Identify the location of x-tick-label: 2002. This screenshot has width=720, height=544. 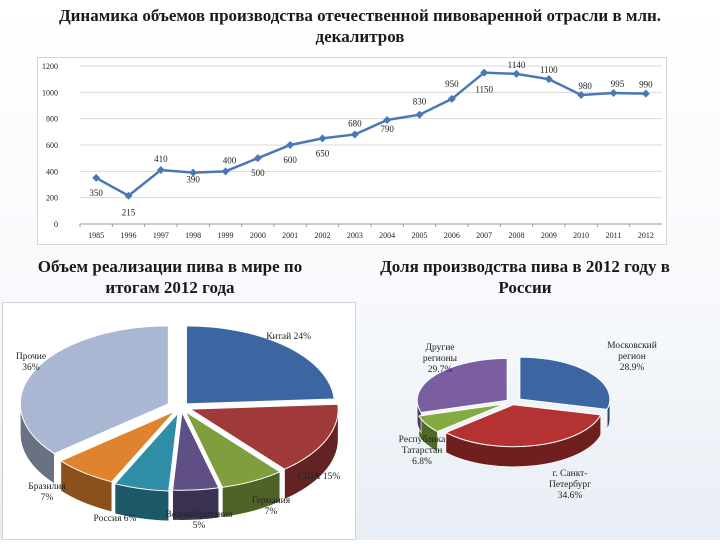
(323, 235).